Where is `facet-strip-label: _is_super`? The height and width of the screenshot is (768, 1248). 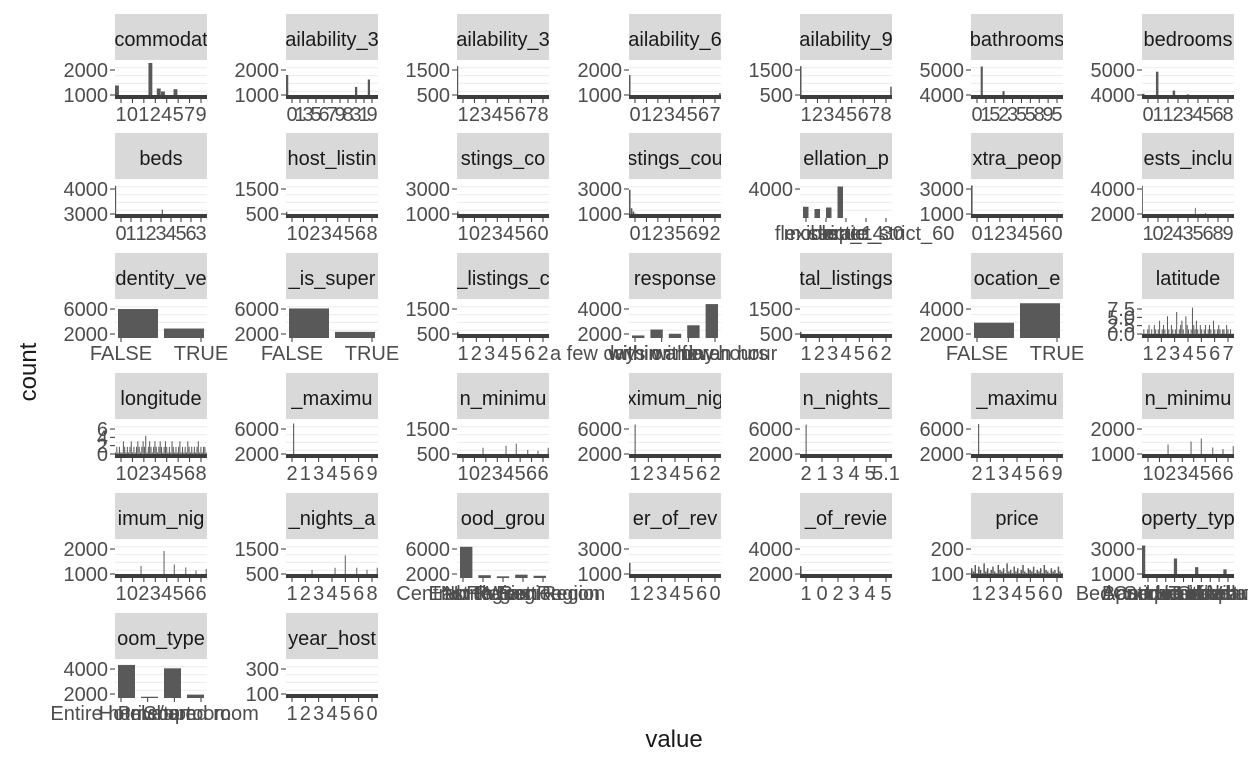
facet-strip-label: _is_super is located at coordinates (332, 279).